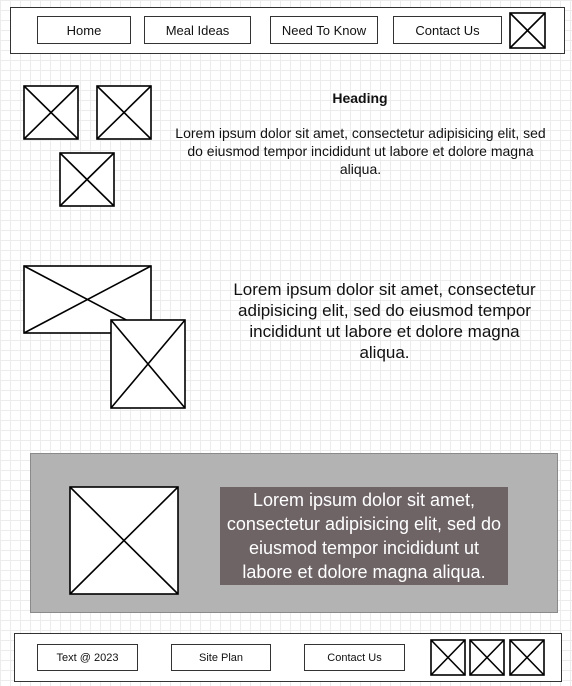  What do you see at coordinates (447, 30) in the screenshot?
I see `nav-contact-us-button: Contact Us` at bounding box center [447, 30].